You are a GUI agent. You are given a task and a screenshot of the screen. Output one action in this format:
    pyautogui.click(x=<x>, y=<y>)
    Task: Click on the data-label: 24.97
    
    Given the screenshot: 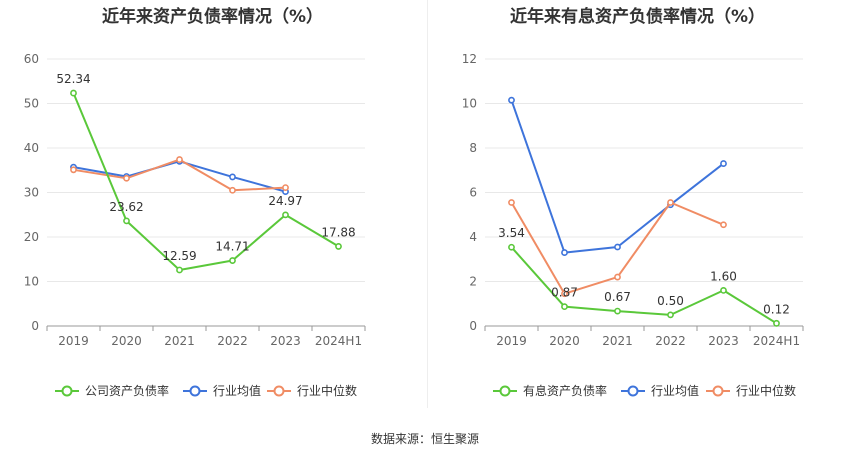 What is the action you would take?
    pyautogui.click(x=285, y=201)
    